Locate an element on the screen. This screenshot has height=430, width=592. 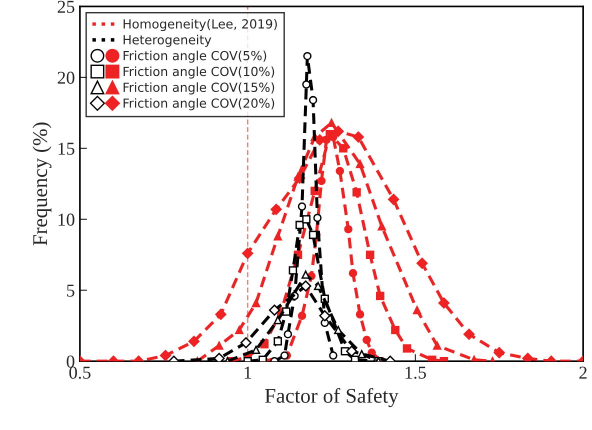
y-tick-label: 5 is located at coordinates (70, 290).